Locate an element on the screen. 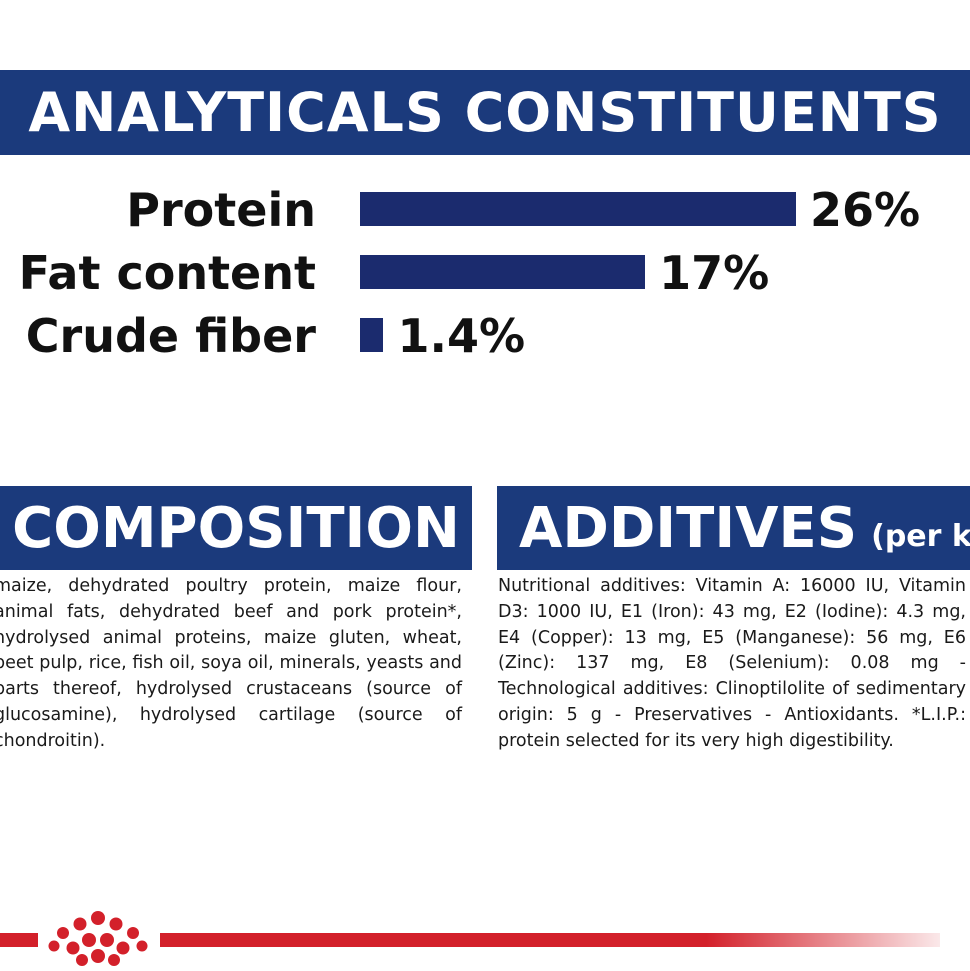 The height and width of the screenshot is (971, 970). analytics-row-value: 1.4% is located at coordinates (461, 336).